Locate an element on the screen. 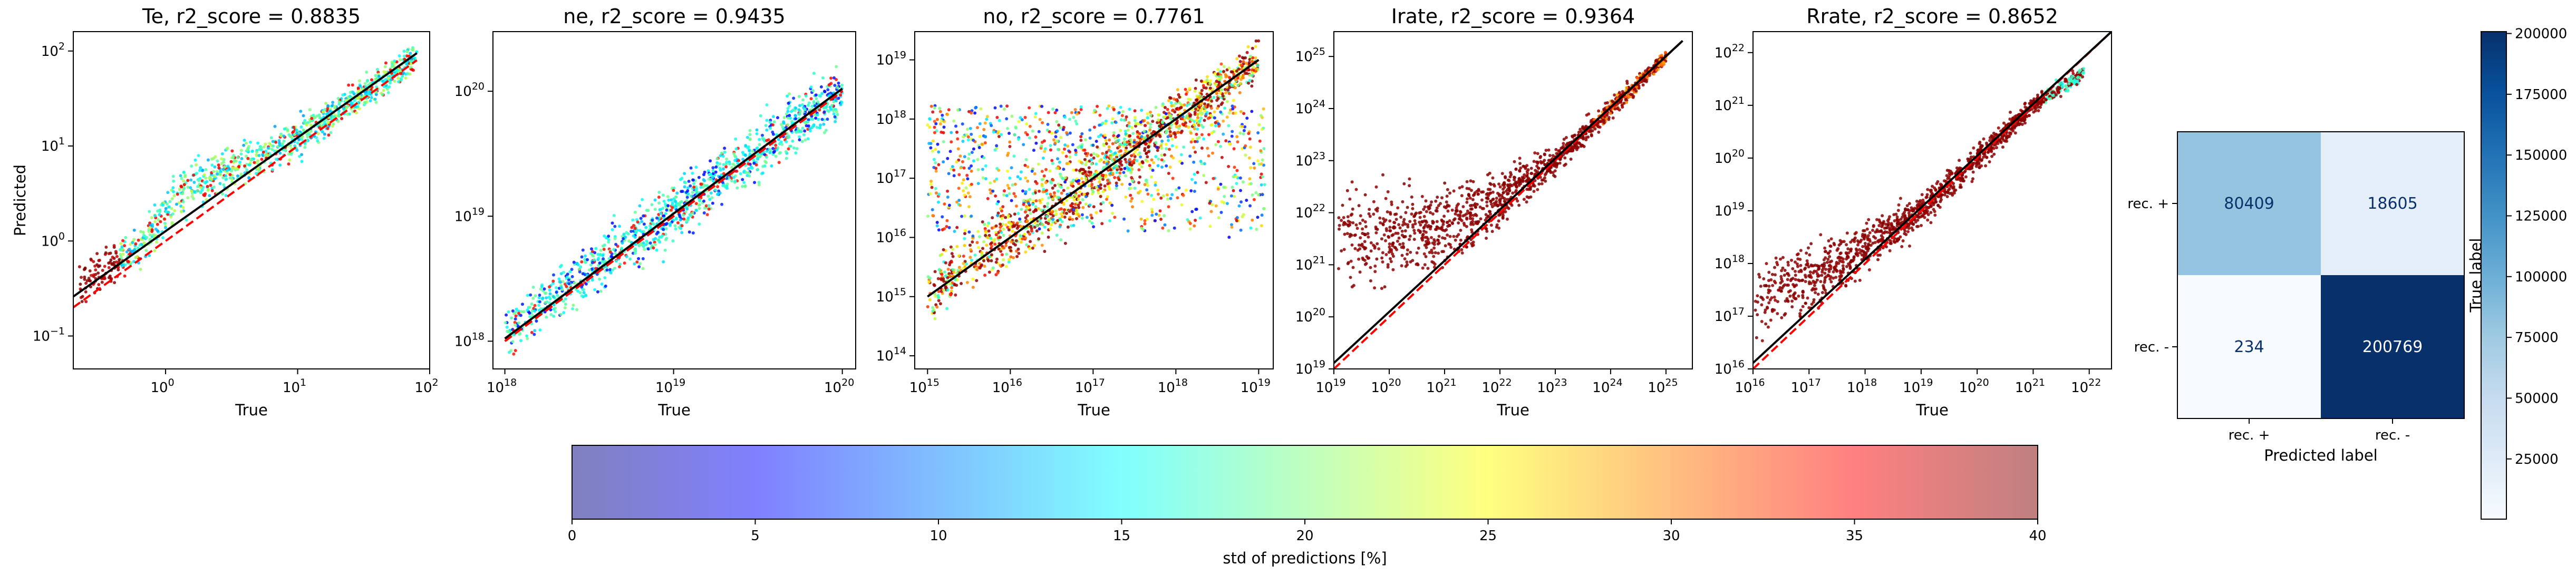 The height and width of the screenshot is (575, 2576). x-tick-label: 1019 is located at coordinates (670, 386).